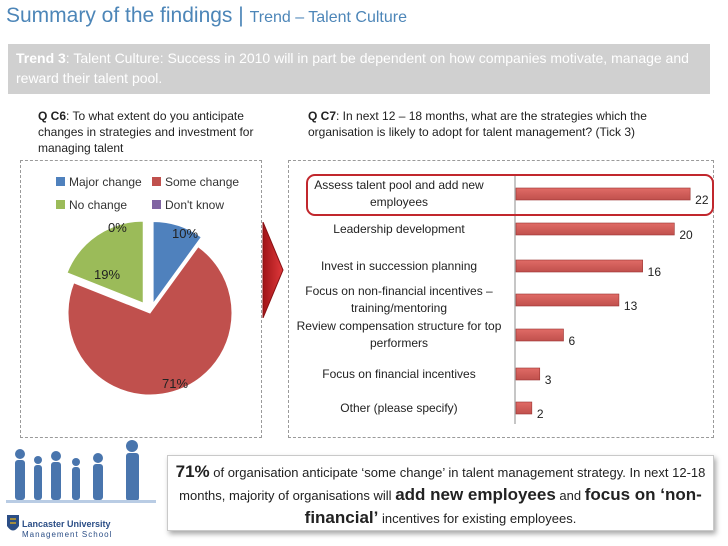 Image resolution: width=728 pixels, height=546 pixels. Describe the element at coordinates (475, 494) in the screenshot. I see `summary-emphasis-1: add new employees` at that location.